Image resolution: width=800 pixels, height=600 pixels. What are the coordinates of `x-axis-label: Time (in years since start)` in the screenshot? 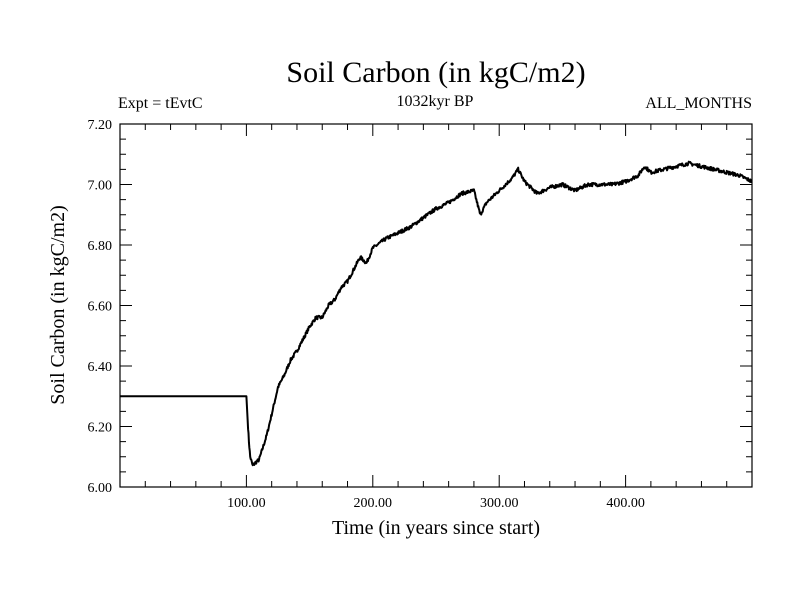 It's located at (436, 528).